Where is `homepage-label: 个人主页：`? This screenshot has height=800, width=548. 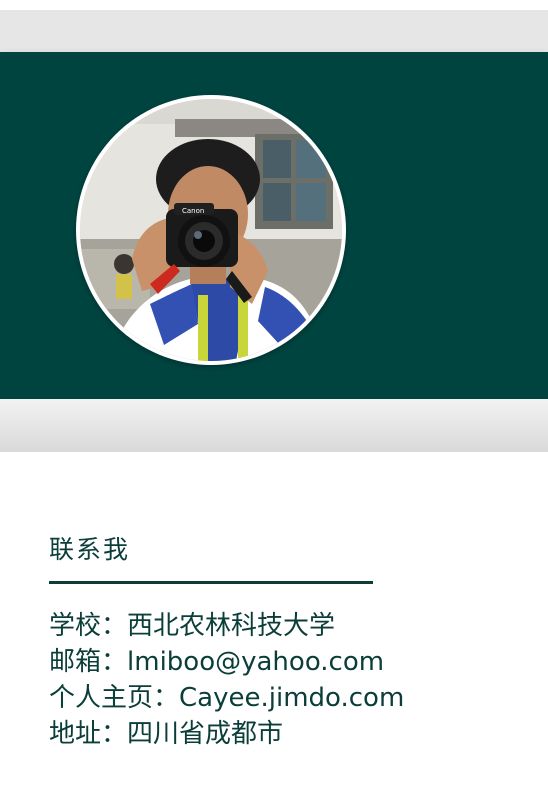
homepage-label: 个人主页： is located at coordinates (114, 698).